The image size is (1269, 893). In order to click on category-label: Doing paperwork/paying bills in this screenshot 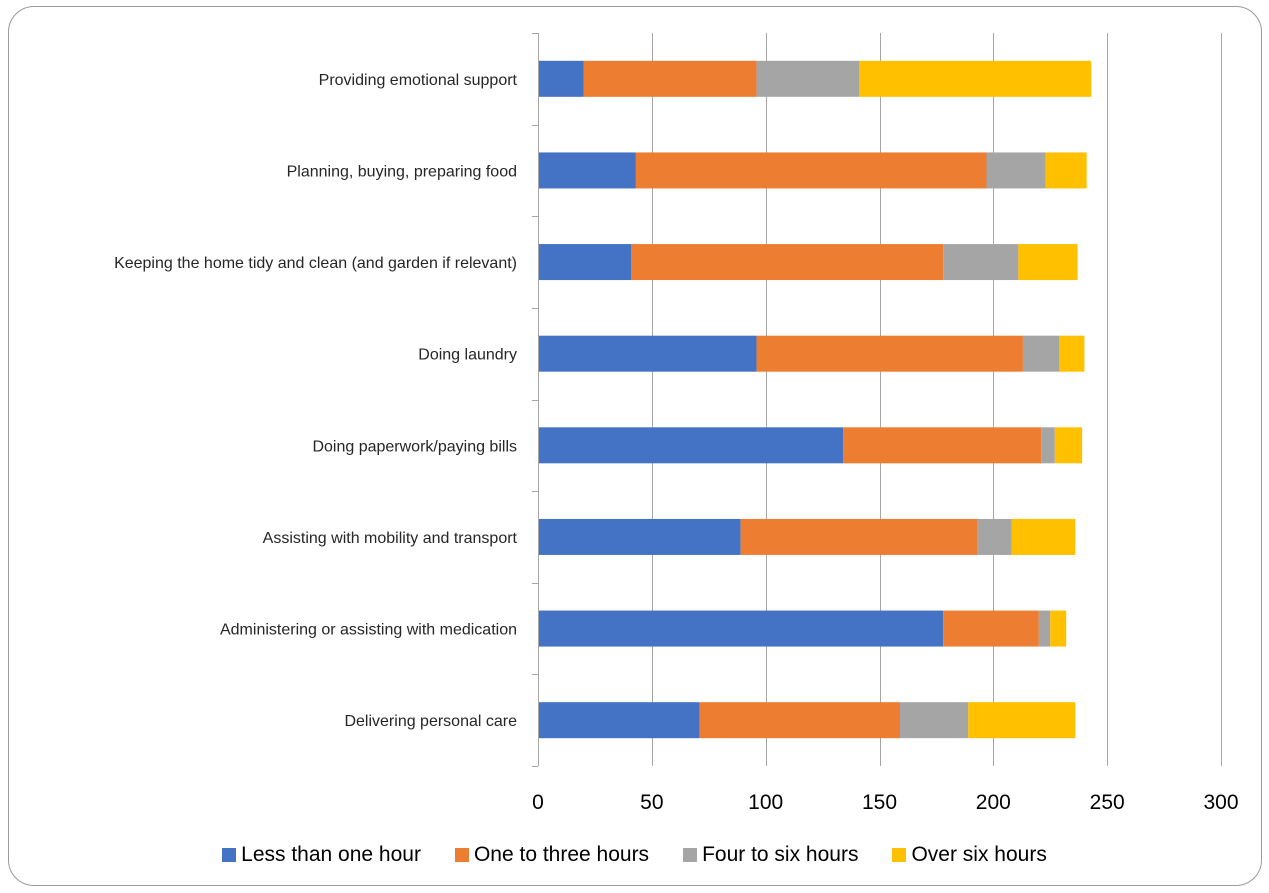, I will do `click(414, 446)`.